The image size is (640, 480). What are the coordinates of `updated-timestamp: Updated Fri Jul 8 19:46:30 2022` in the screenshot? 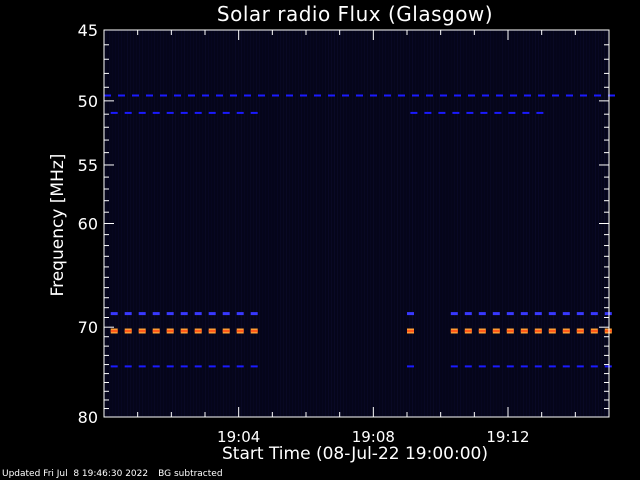 It's located at (75, 474).